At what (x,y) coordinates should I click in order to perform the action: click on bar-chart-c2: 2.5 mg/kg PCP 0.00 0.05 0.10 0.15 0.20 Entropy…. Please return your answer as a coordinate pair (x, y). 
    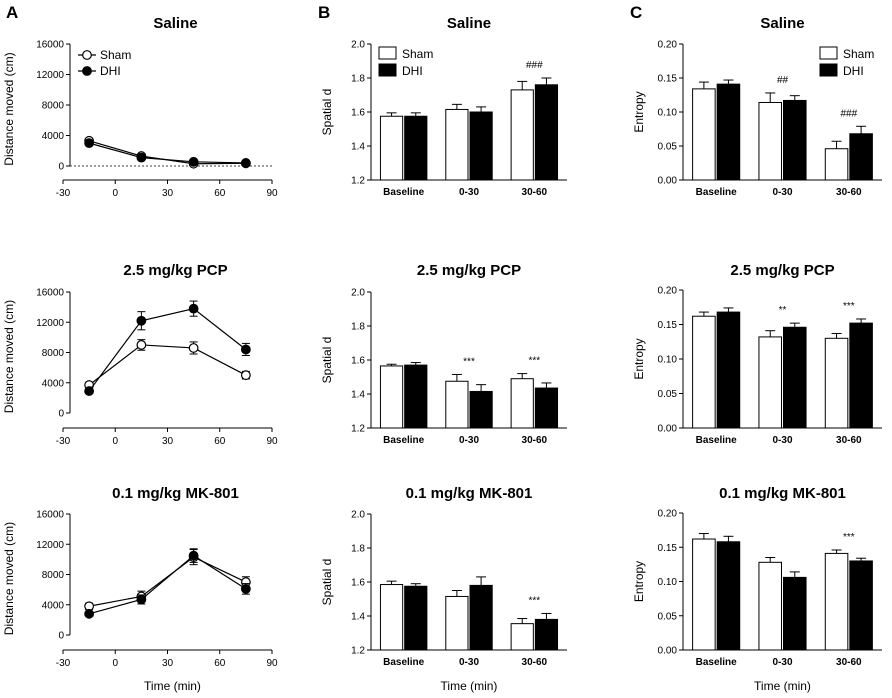
    Looking at the image, I should click on (757, 354).